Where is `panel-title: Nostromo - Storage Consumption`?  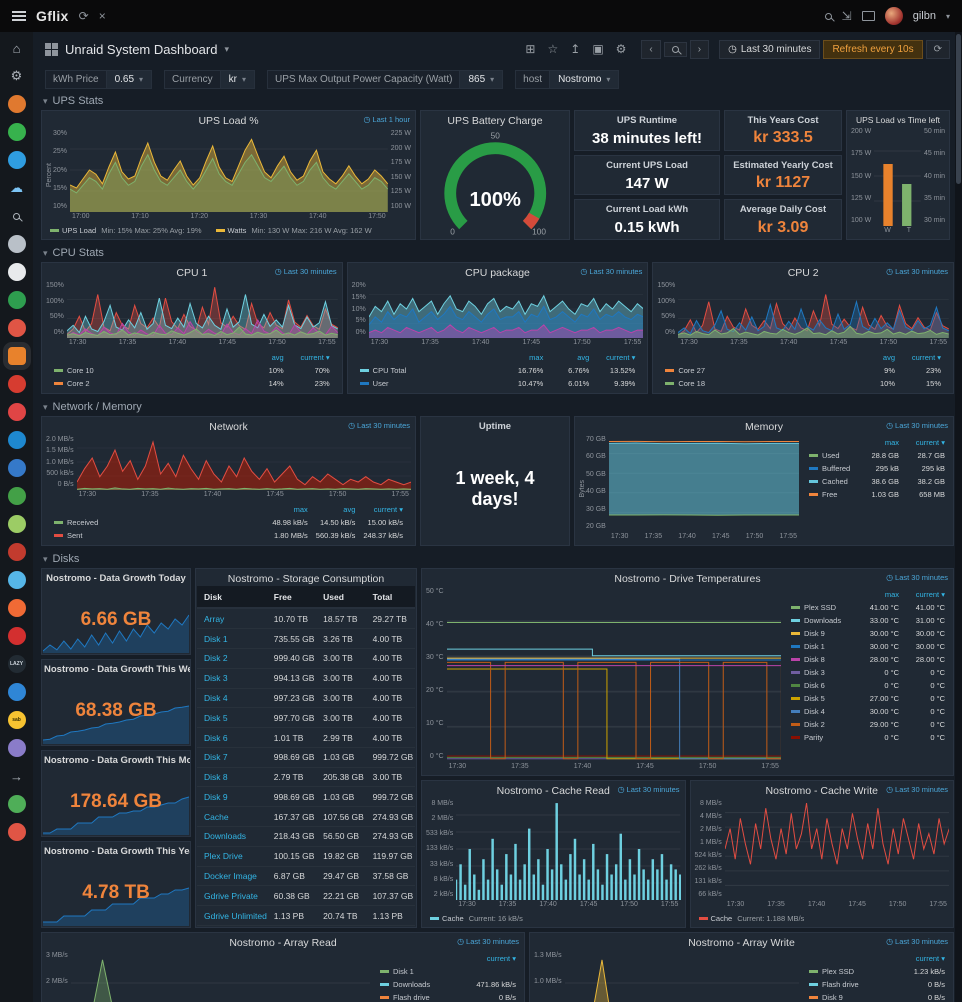
panel-title: Nostromo - Storage Consumption is located at coordinates (306, 579).